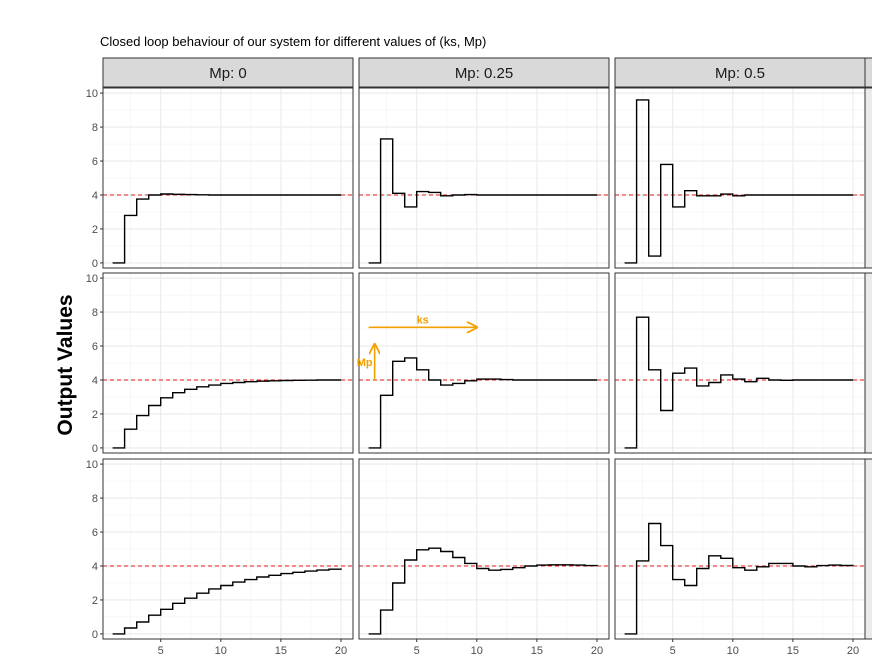 Image resolution: width=872 pixels, height=664 pixels. Describe the element at coordinates (868, 72) in the screenshot. I see `facet-strip-clipped` at that location.